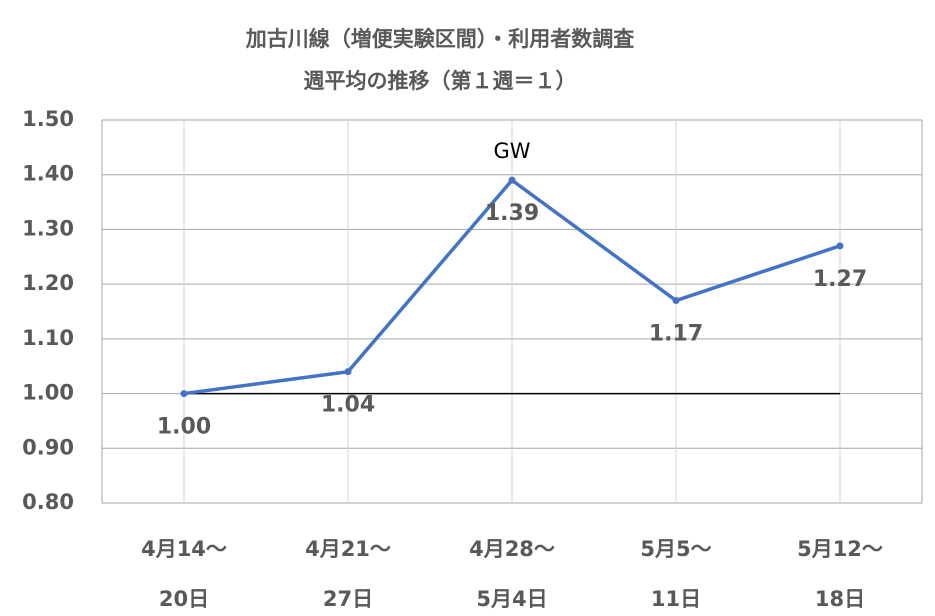 The image size is (935, 616). I want to click on chart-title: 加古川線（増便実験区間）・利用者数調査, so click(440, 39).